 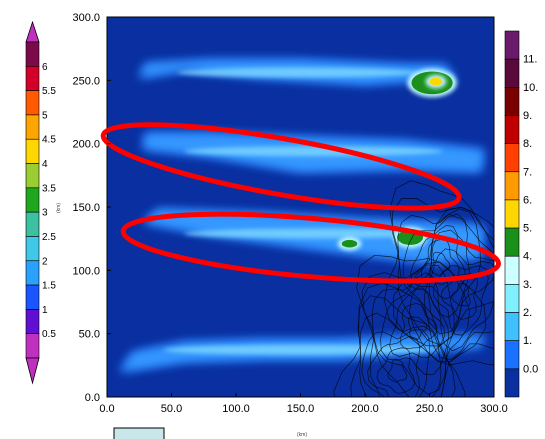 I want to click on colorbar-right-label: 5., so click(x=527, y=229).